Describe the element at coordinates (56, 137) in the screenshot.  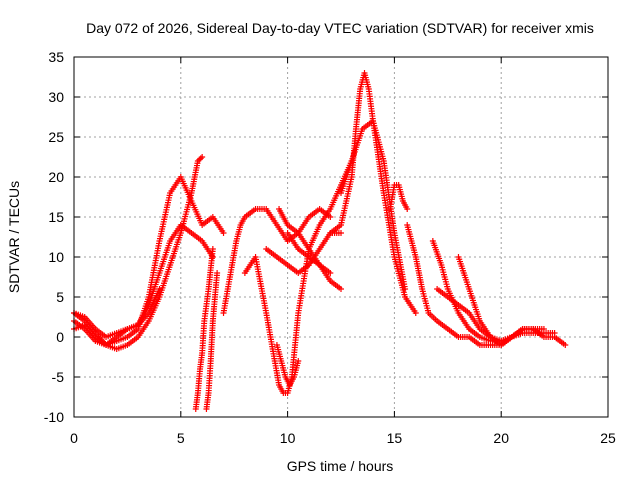
I see `y-tick-label: 25` at that location.